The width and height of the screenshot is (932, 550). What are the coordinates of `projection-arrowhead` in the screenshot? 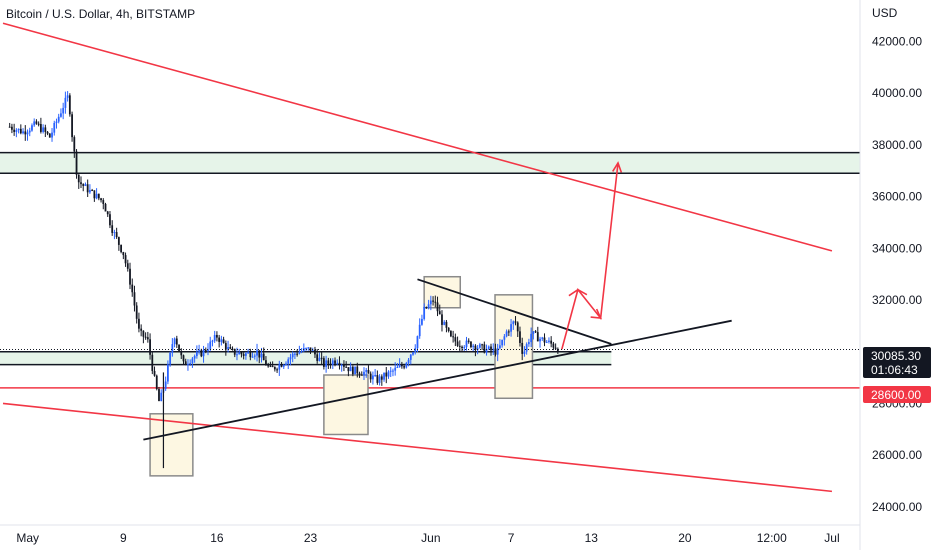 It's located at (617, 167).